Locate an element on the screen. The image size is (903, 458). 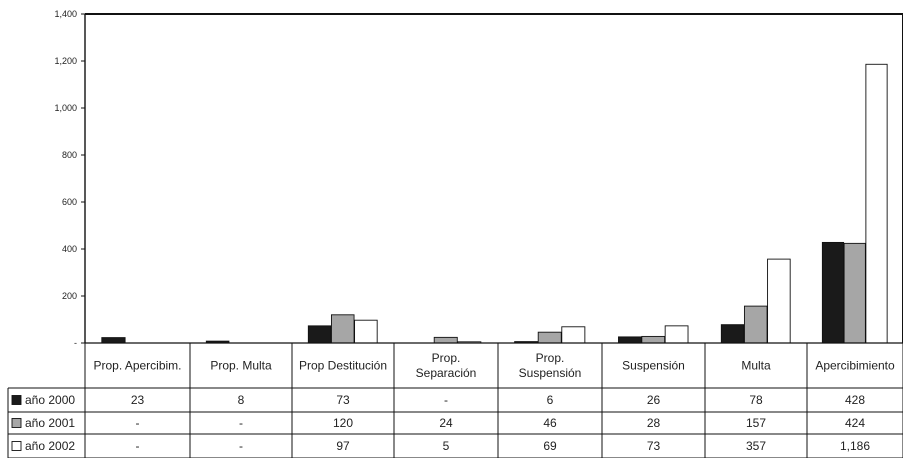
category-label: Prop Destitución is located at coordinates (343, 366).